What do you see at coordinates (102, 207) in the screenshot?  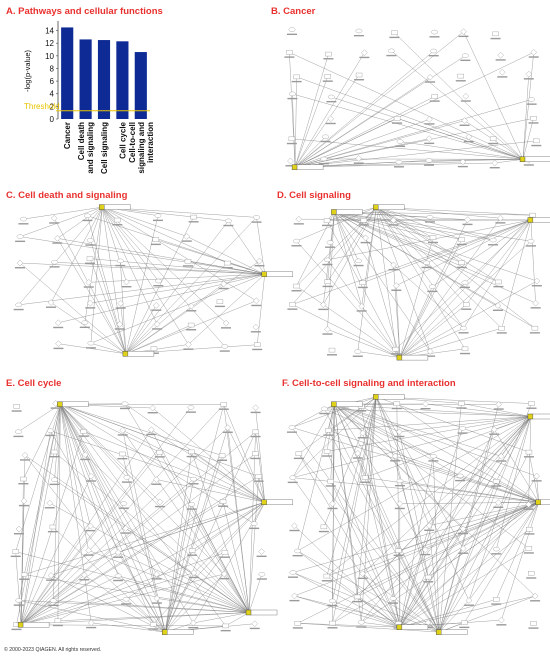 I see `hub-node` at bounding box center [102, 207].